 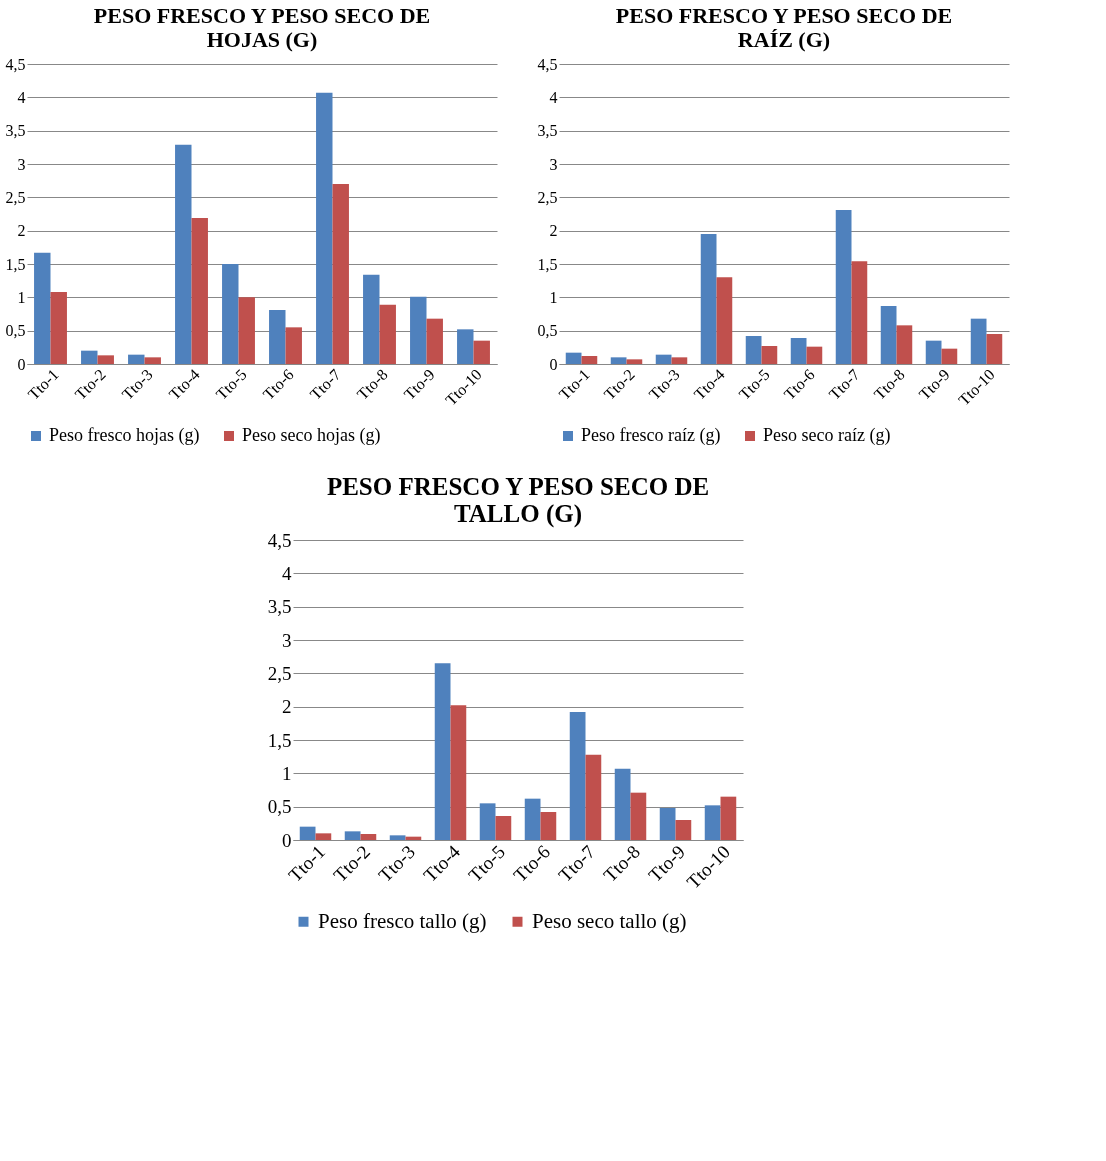 I want to click on legend-label: Peso seco hojas (g), so click(x=311, y=435).